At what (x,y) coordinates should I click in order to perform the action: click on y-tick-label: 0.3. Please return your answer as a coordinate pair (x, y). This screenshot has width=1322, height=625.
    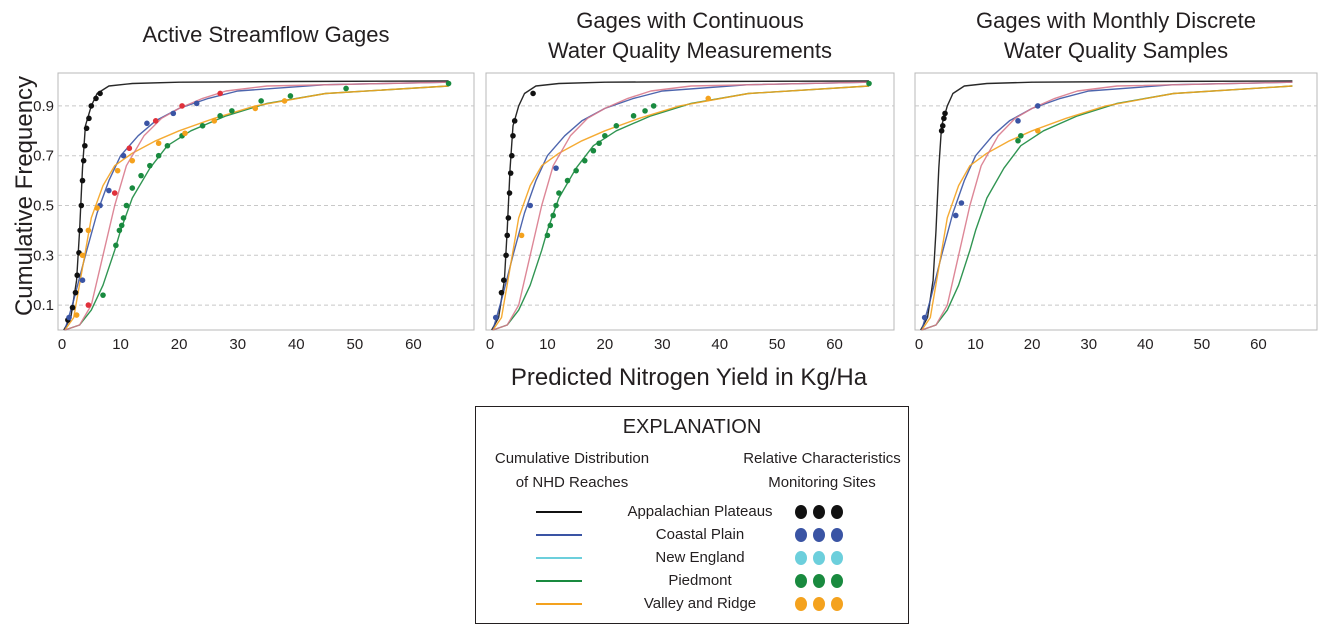
    Looking at the image, I should click on (43, 255).